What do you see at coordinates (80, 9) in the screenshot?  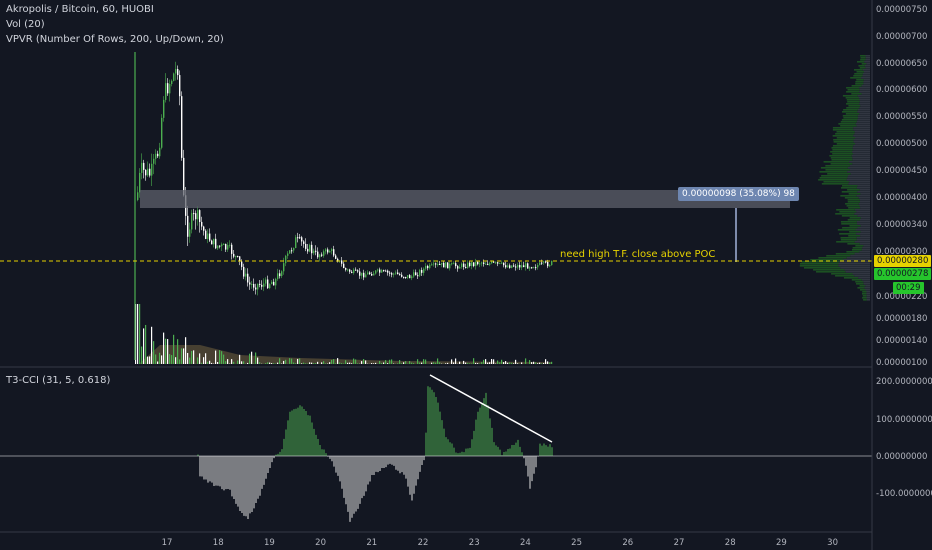 I see `symbol-legend: Akropolis / Bitcoin, 60, HUOBI` at bounding box center [80, 9].